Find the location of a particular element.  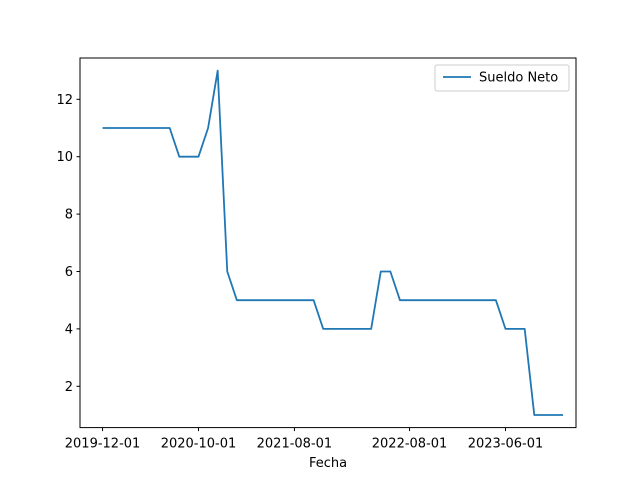

y-tick-label: 12 is located at coordinates (64, 100).